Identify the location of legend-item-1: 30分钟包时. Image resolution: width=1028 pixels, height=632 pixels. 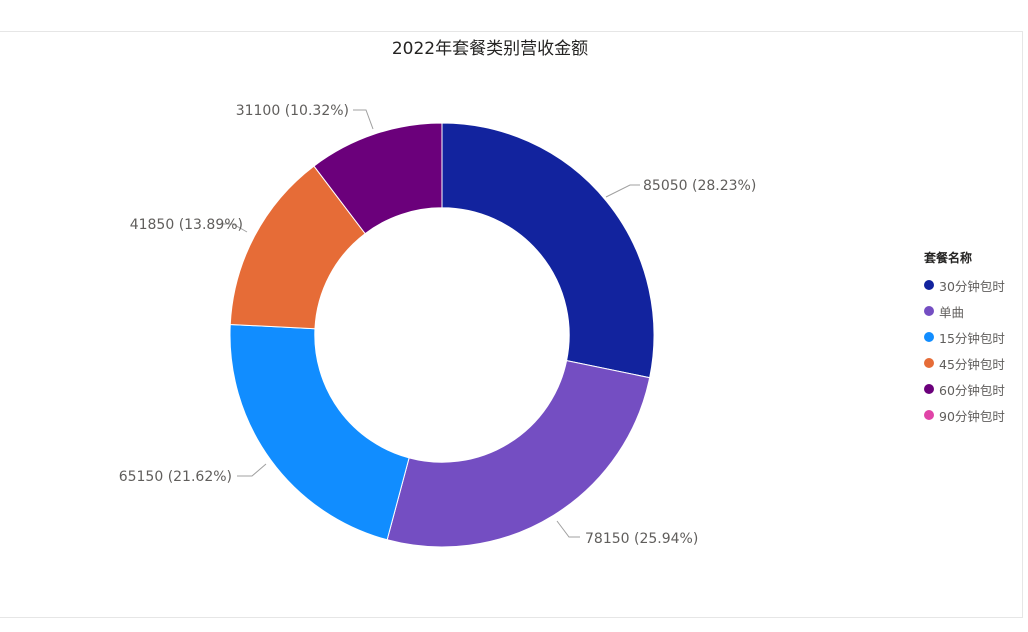
(964, 285).